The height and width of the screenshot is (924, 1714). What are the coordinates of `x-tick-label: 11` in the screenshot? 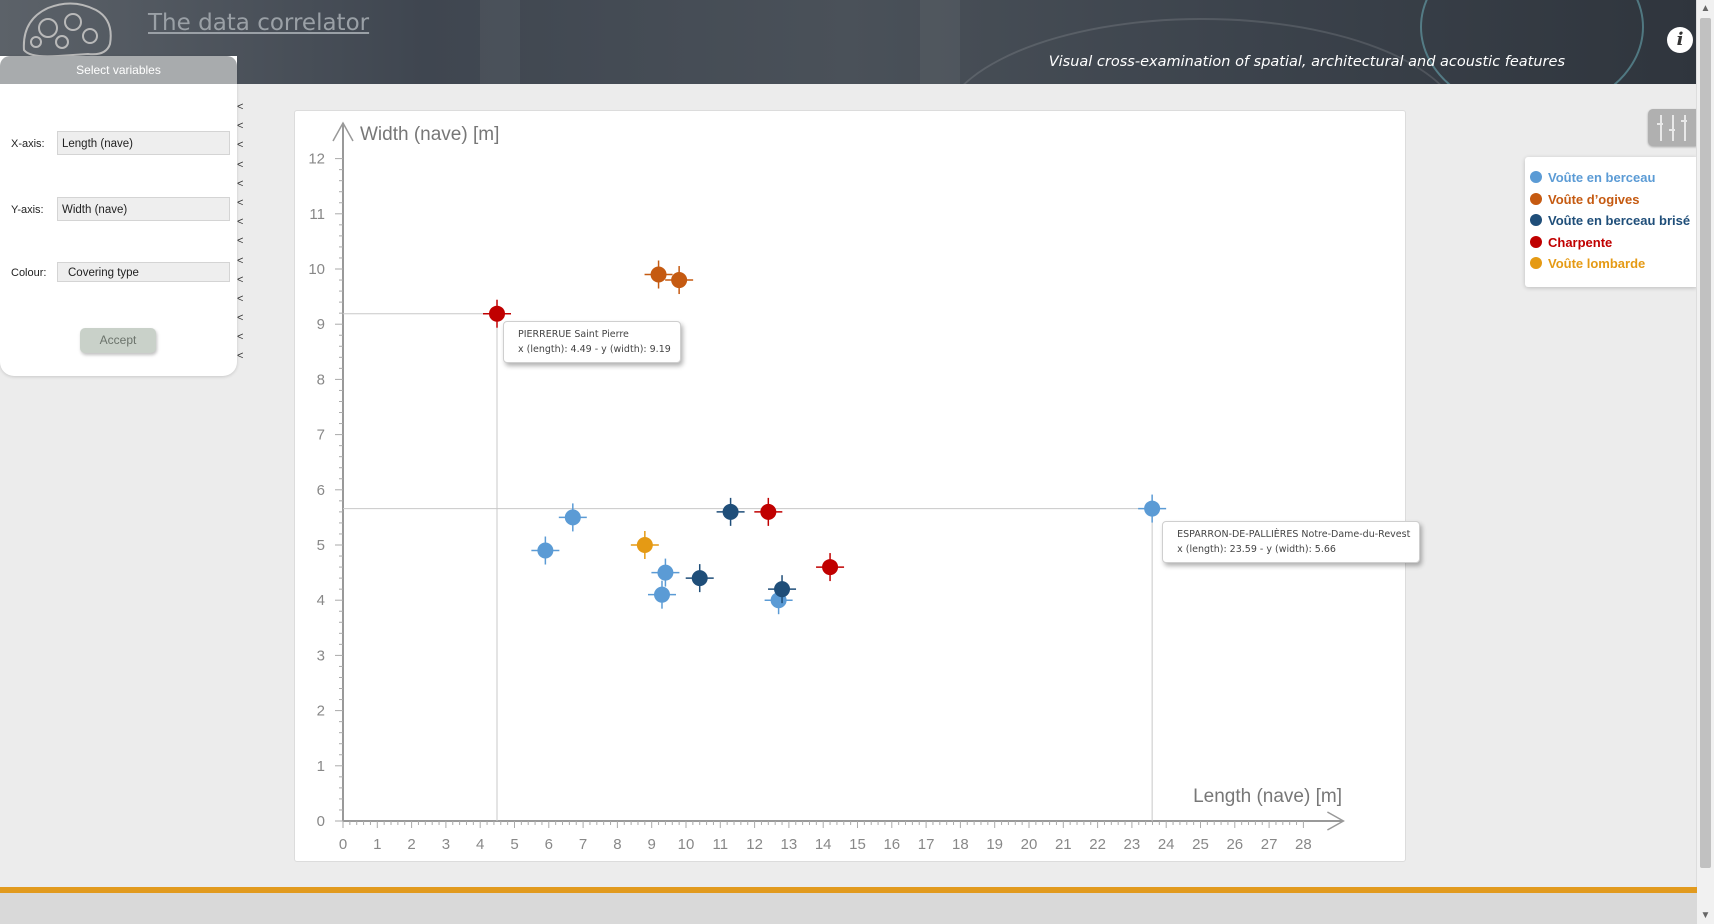 It's located at (721, 844).